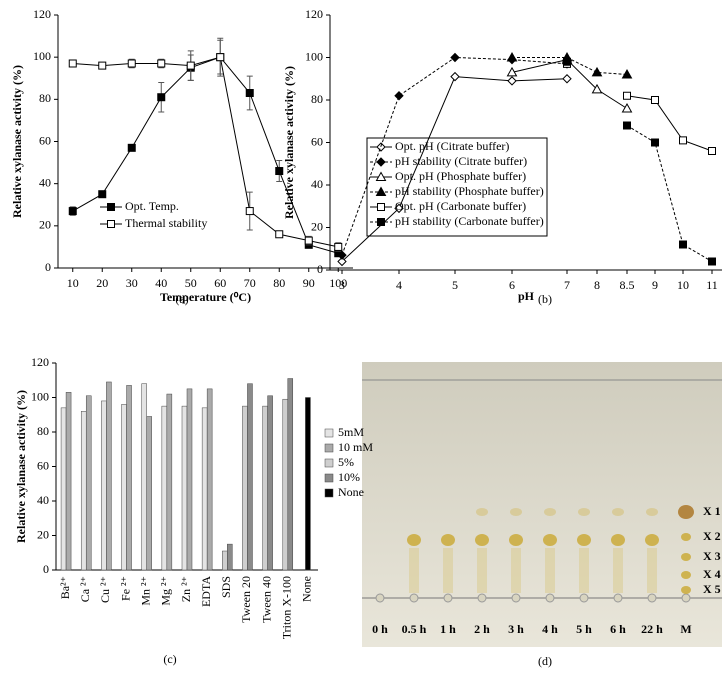 This screenshot has width=725, height=675. What do you see at coordinates (40, 396) in the screenshot?
I see `y-tick-label: 100` at bounding box center [40, 396].